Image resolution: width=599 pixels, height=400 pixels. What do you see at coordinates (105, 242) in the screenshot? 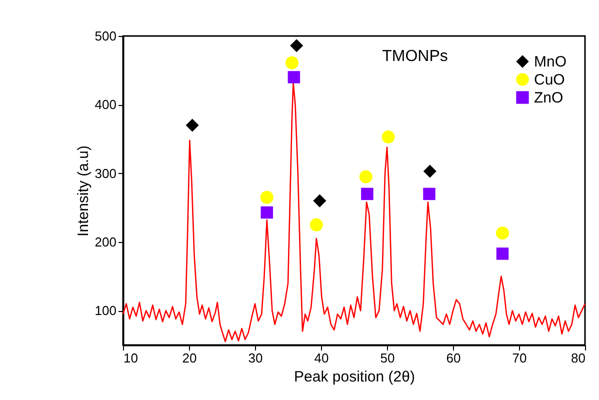
I see `y-tick-label: 200` at bounding box center [105, 242].